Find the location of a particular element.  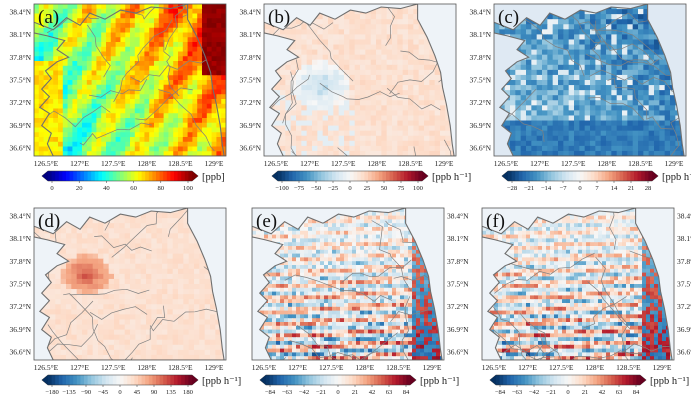

colorbar-tick-label: −84 is located at coordinates (500, 392).